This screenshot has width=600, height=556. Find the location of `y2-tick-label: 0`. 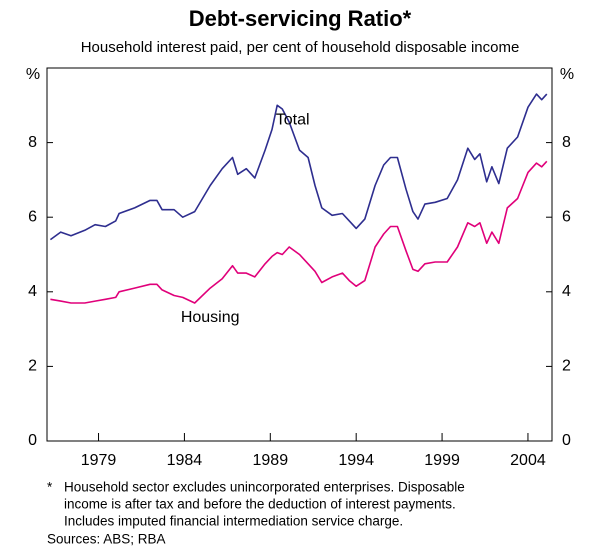

y2-tick-label: 0 is located at coordinates (566, 440).